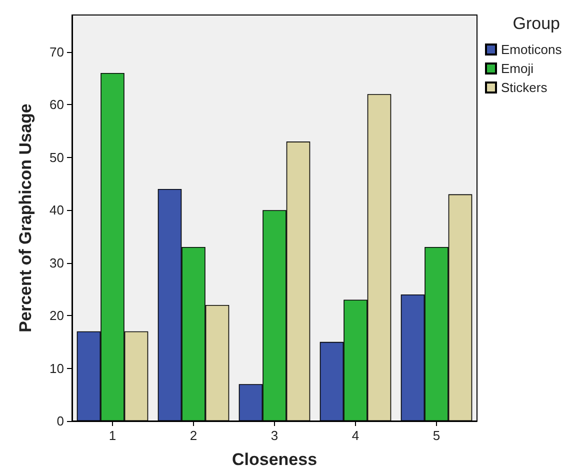  I want to click on y-tick-label: 20, so click(57, 316).